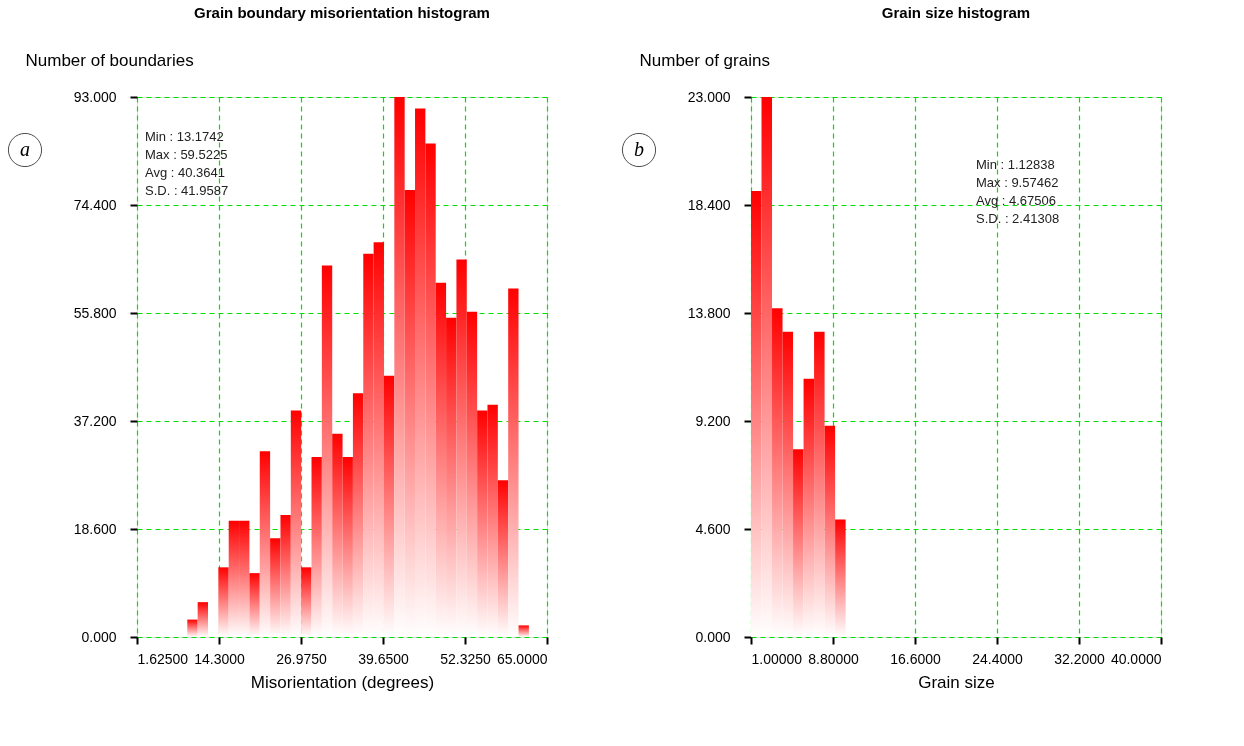 This screenshot has width=1244, height=746. I want to click on y-axis-title: Number of boundaries, so click(109, 60).